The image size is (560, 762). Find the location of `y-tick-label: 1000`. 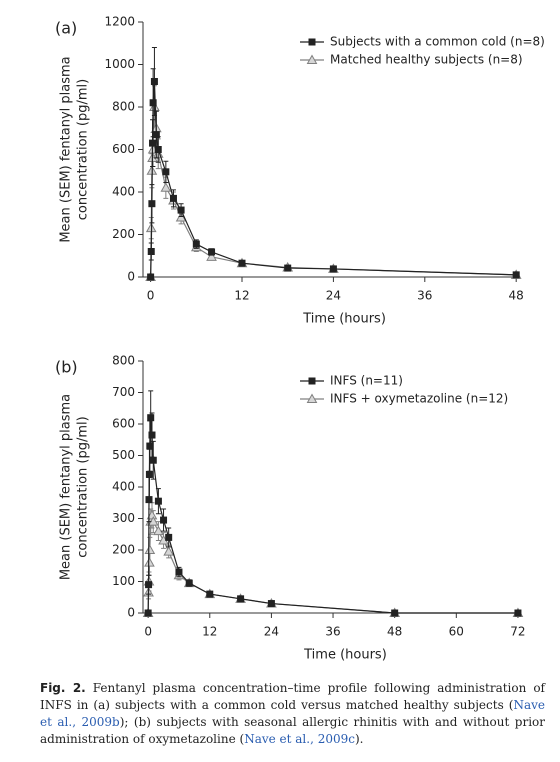

y-tick-label: 1000 is located at coordinates (119, 64).